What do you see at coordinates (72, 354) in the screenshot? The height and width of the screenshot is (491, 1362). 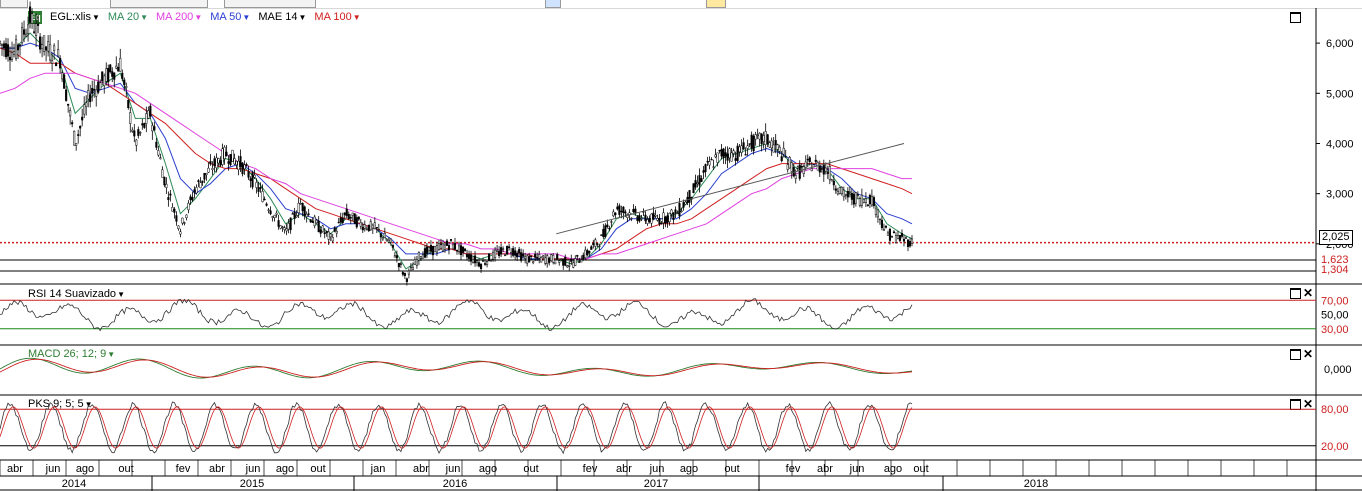 I see `macd-title: MACD 26; 12; 9▼` at bounding box center [72, 354].